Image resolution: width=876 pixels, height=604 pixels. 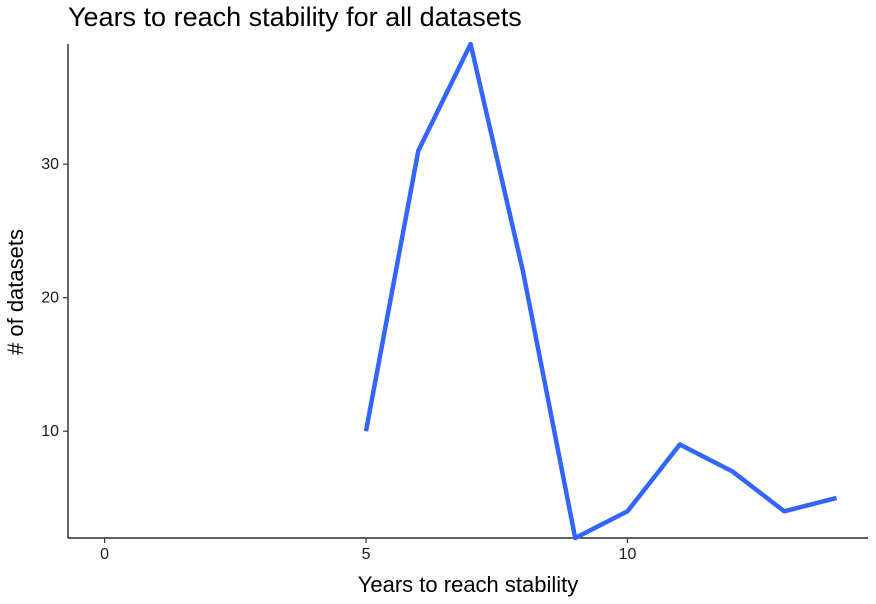 What do you see at coordinates (50, 431) in the screenshot?
I see `y-tick-label: 10` at bounding box center [50, 431].